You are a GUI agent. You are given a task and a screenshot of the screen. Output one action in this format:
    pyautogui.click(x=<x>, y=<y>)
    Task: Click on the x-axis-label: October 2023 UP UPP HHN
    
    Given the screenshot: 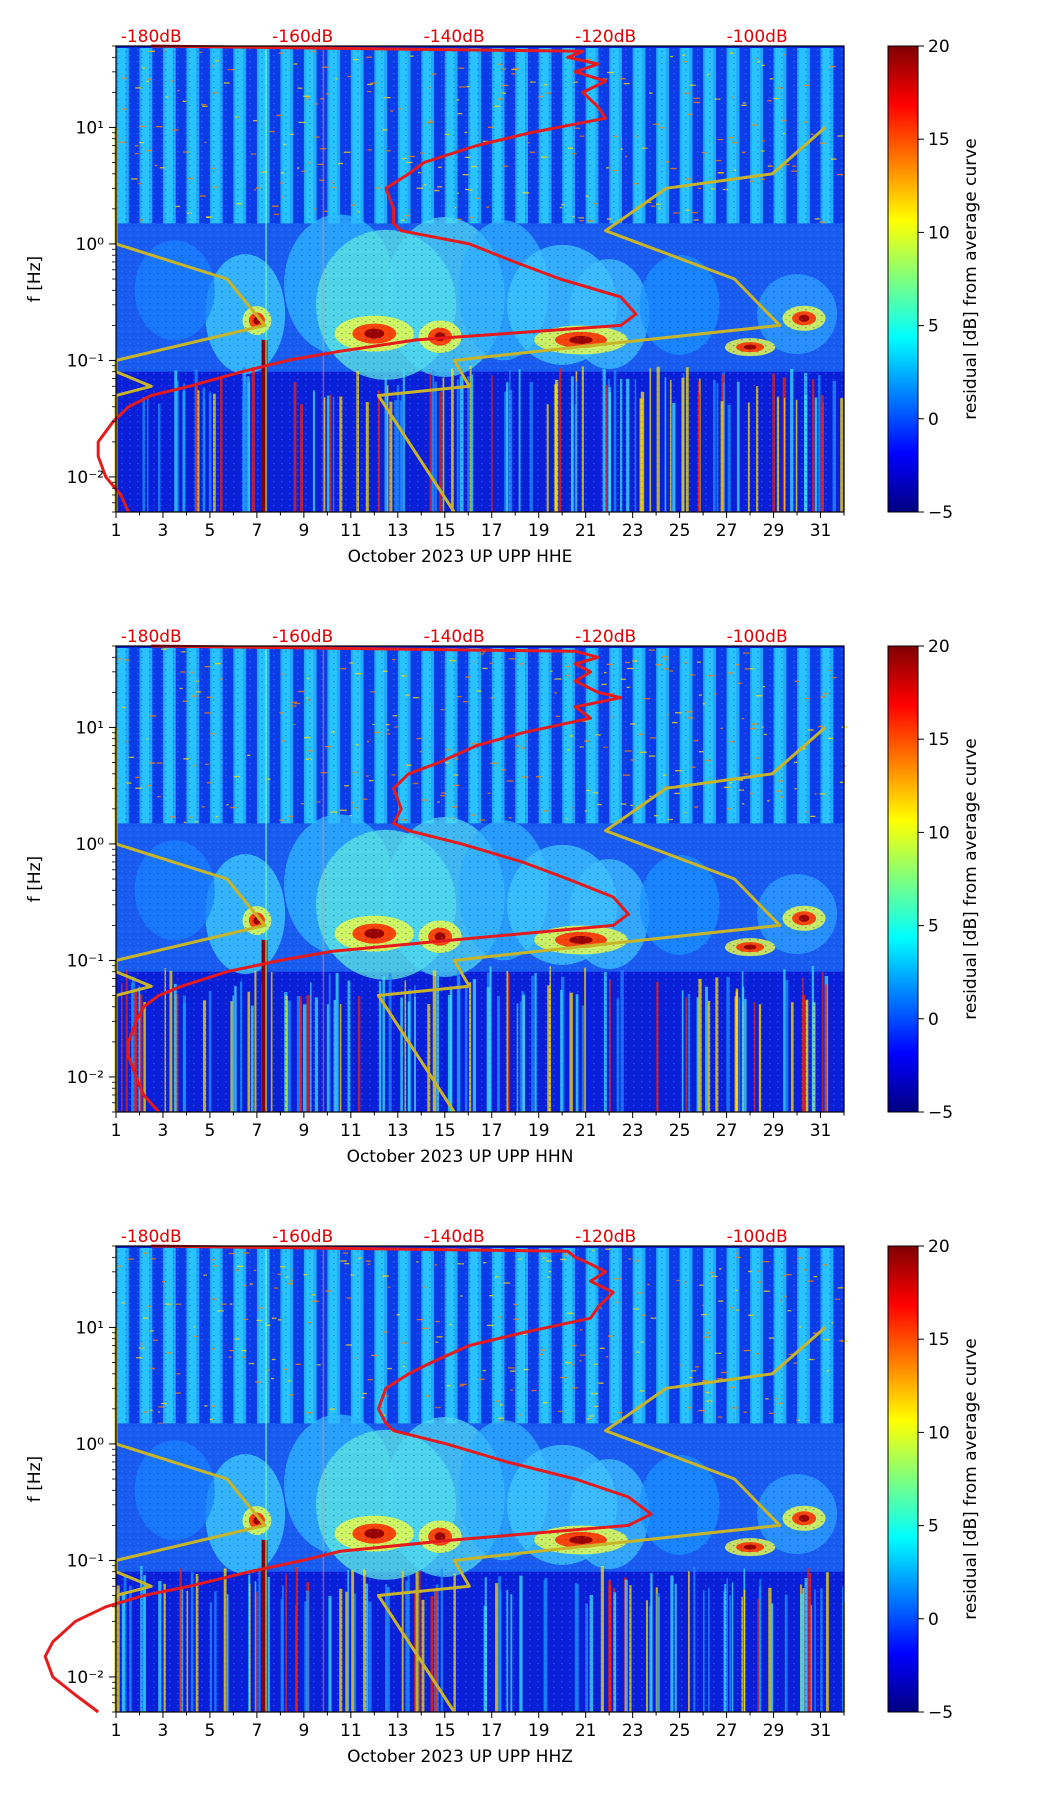 What is the action you would take?
    pyautogui.click(x=460, y=1157)
    